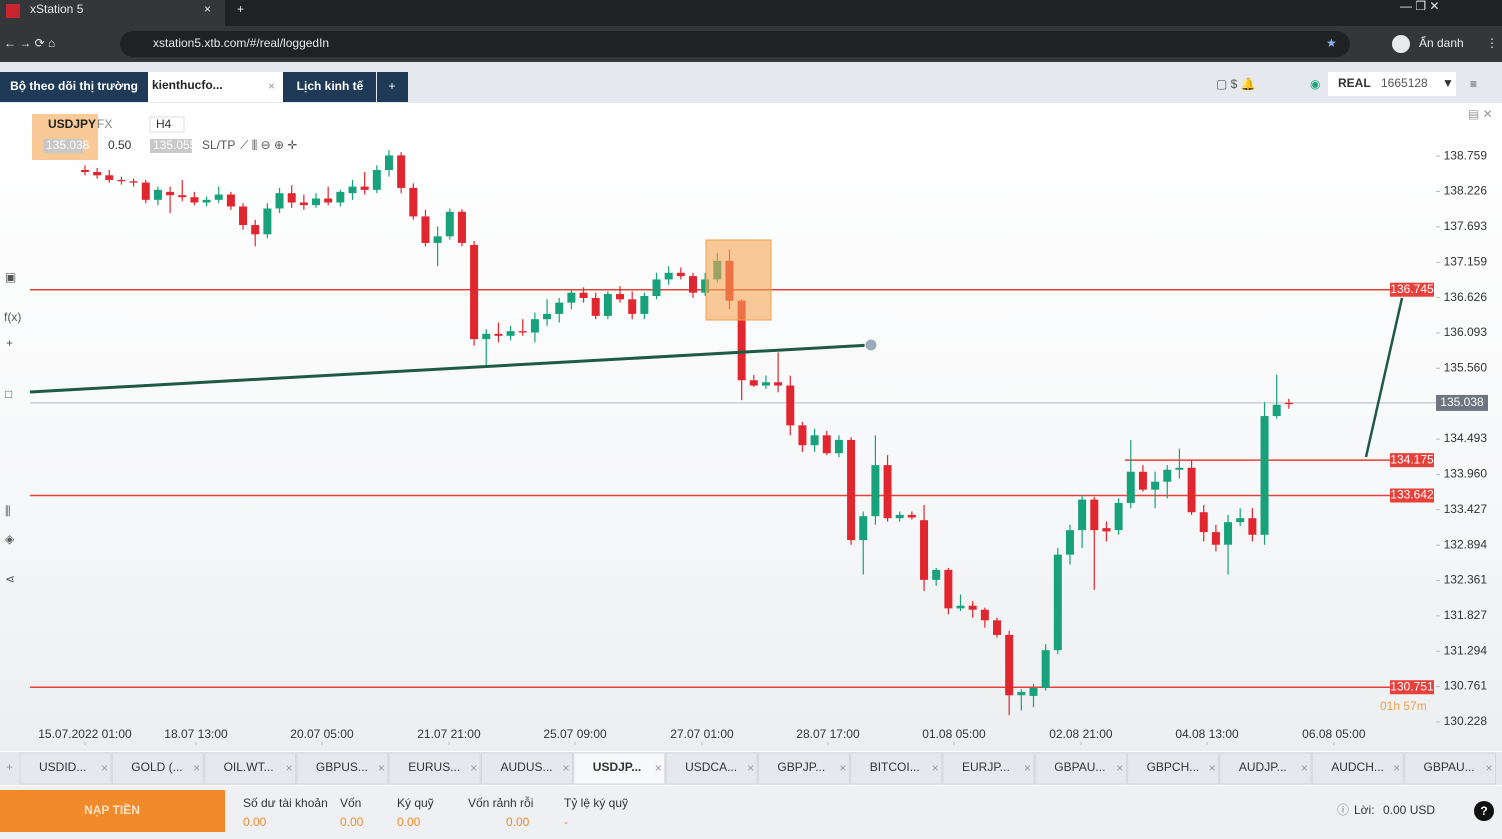  I want to click on signal-icon: ◉, so click(1315, 84).